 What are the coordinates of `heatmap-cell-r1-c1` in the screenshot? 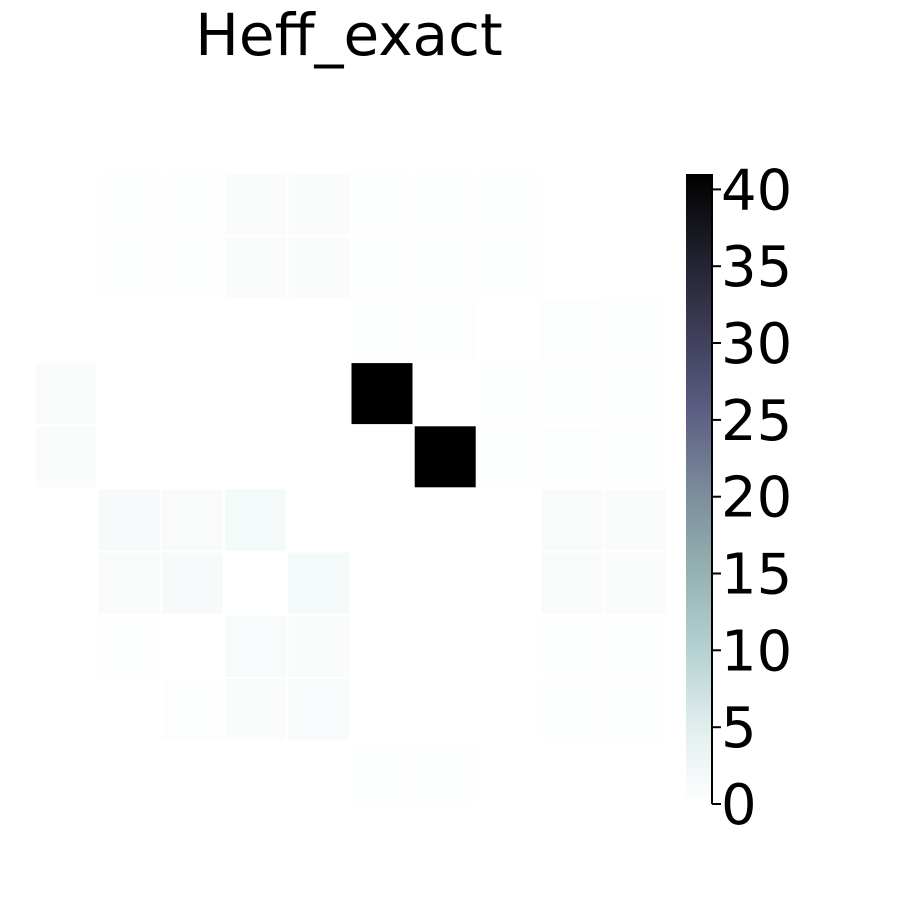 It's located at (129, 267).